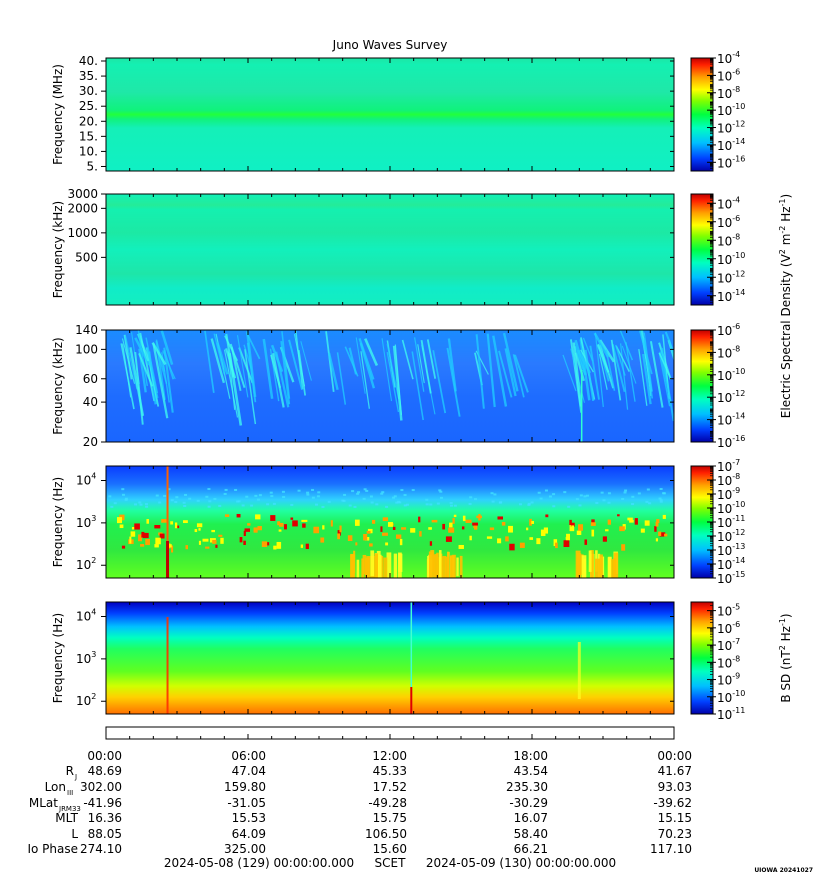 The image size is (815, 880). I want to click on colorbar-tick-label: 10-6, so click(728, 75).